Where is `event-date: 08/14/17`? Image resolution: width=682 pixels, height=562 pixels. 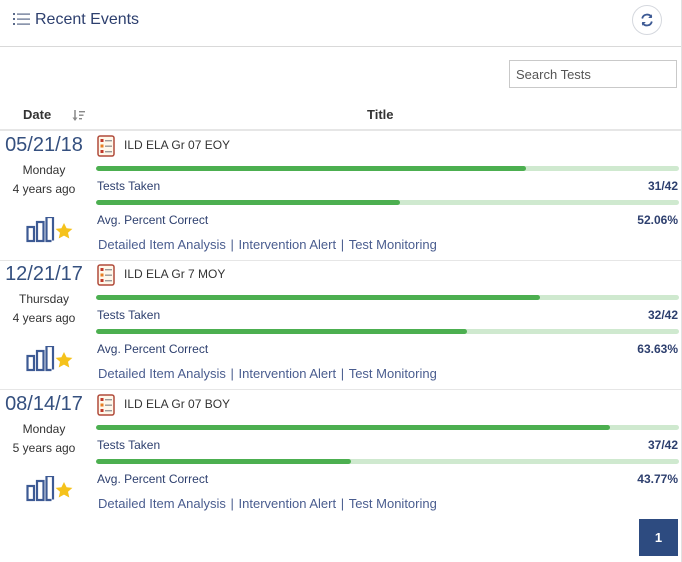
event-date: 08/14/17 is located at coordinates (44, 404).